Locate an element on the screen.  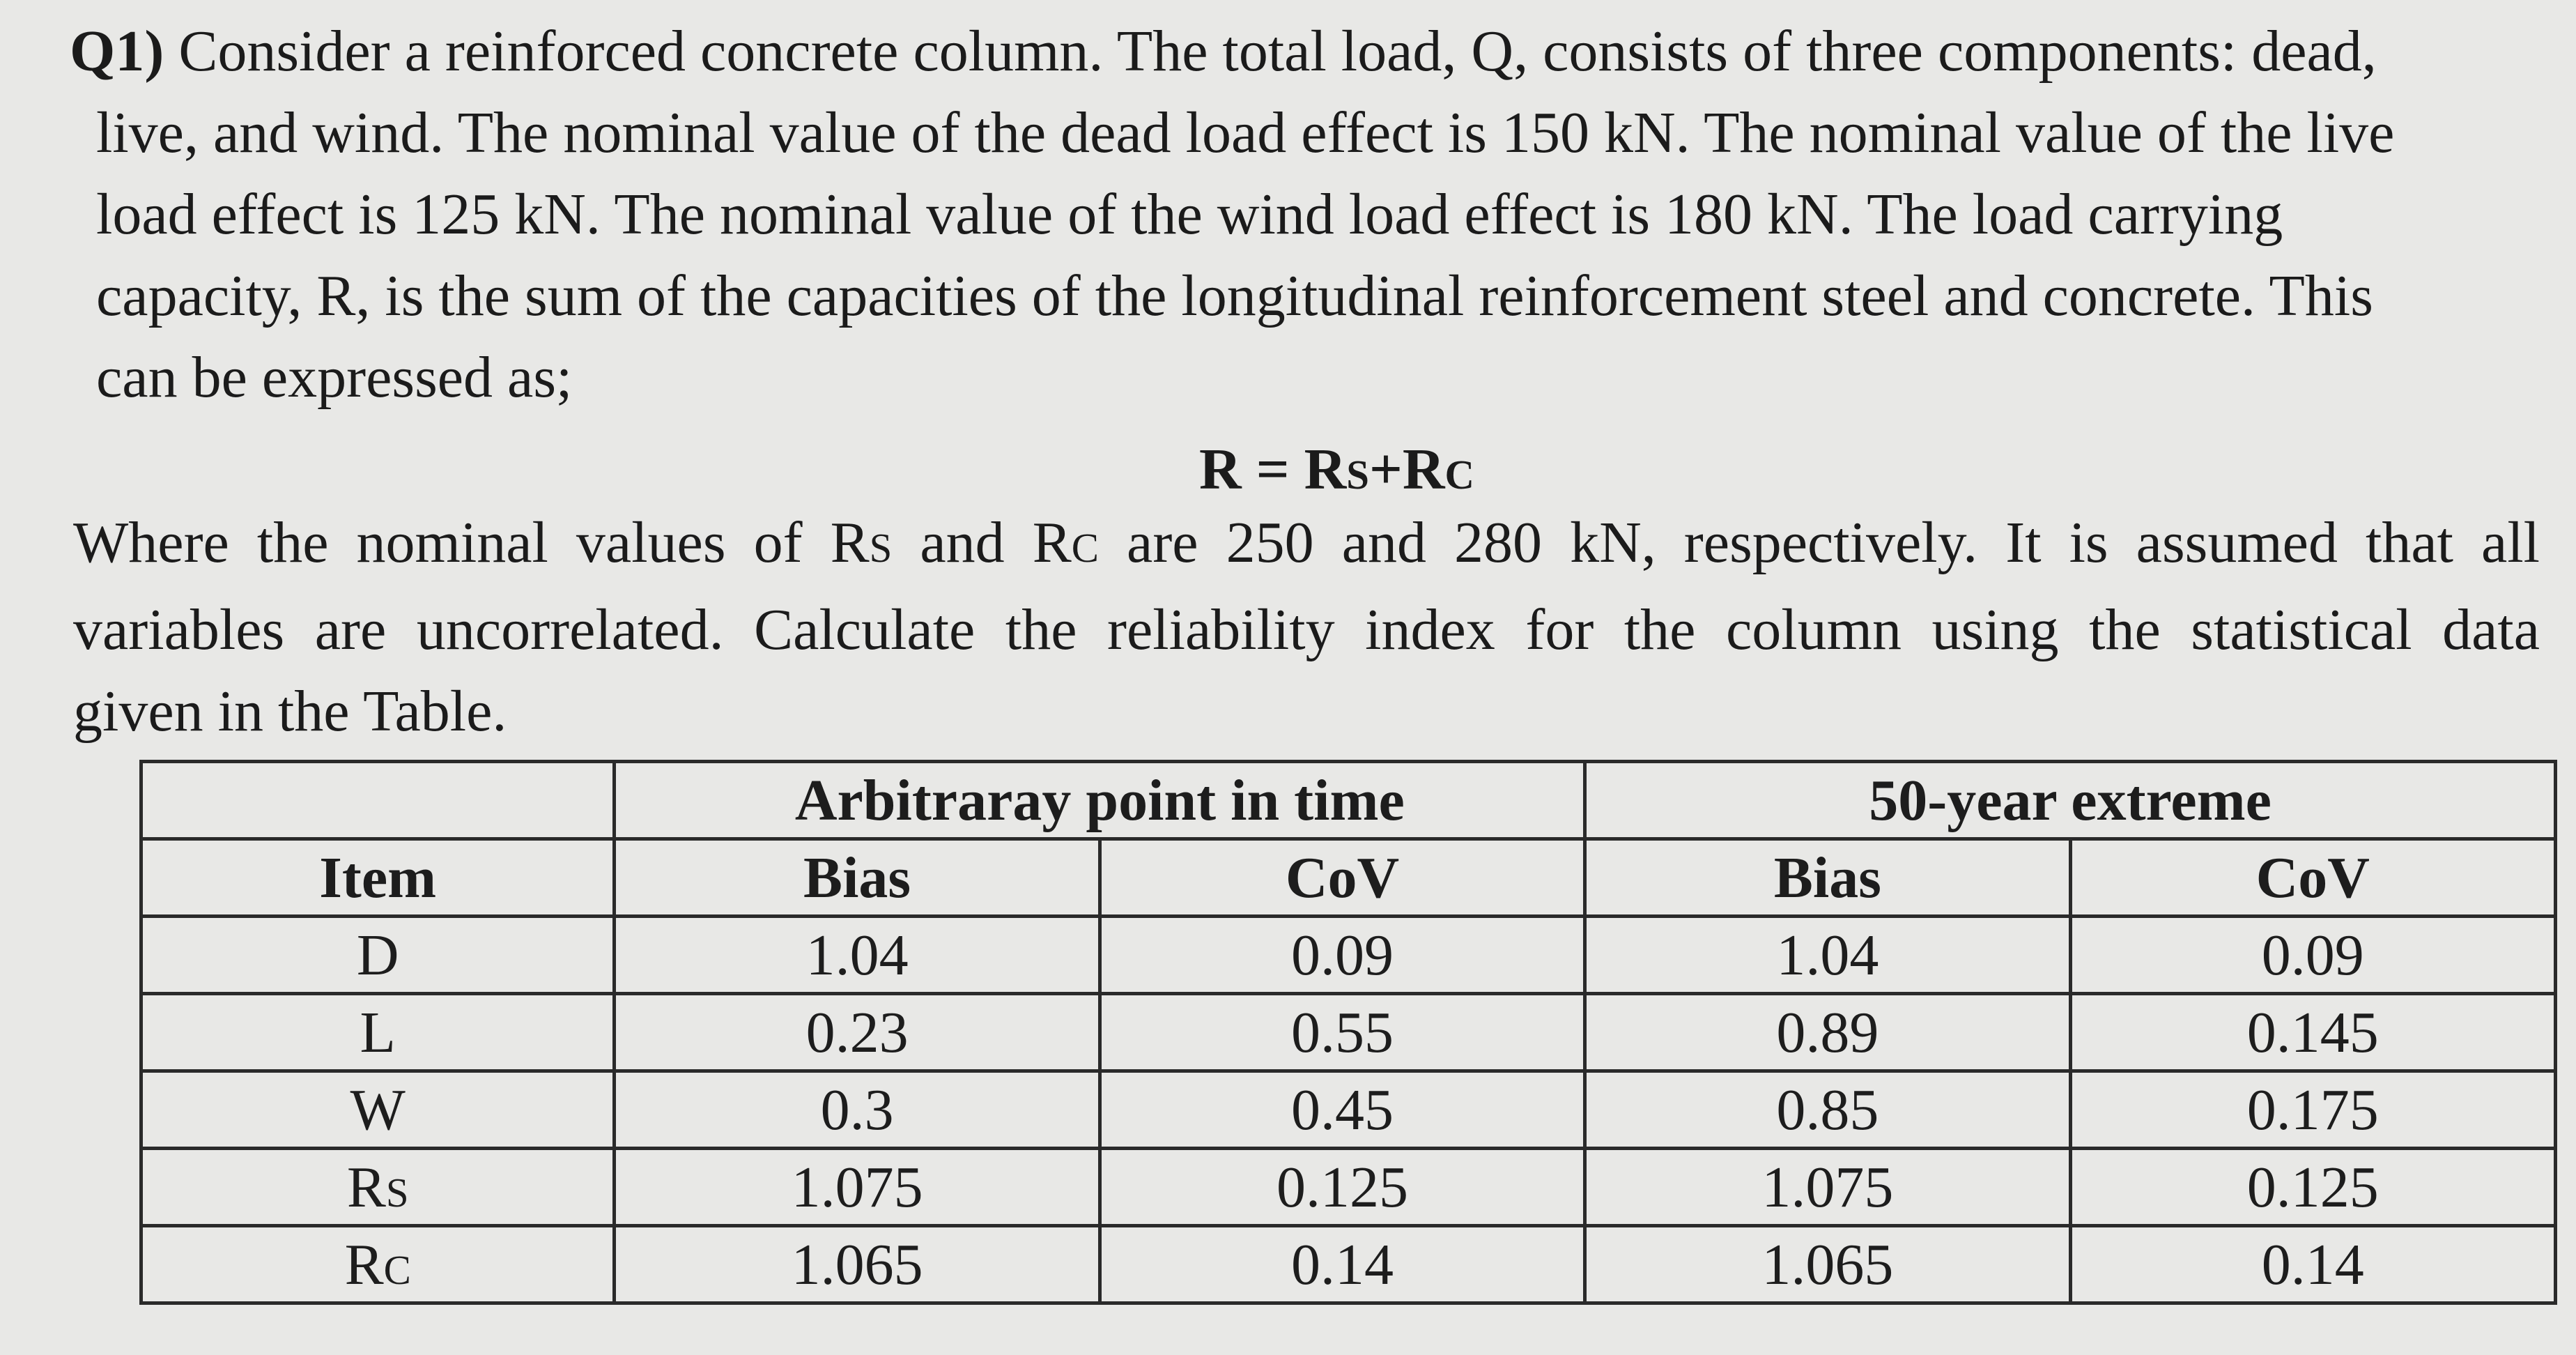
item-cell: W is located at coordinates (378, 1109).